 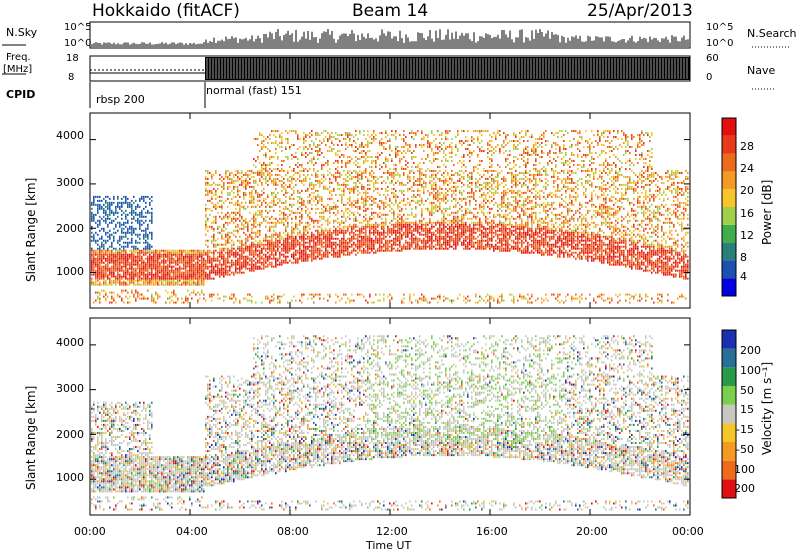 I want to click on xtick-4: 16:00, so click(x=492, y=531).